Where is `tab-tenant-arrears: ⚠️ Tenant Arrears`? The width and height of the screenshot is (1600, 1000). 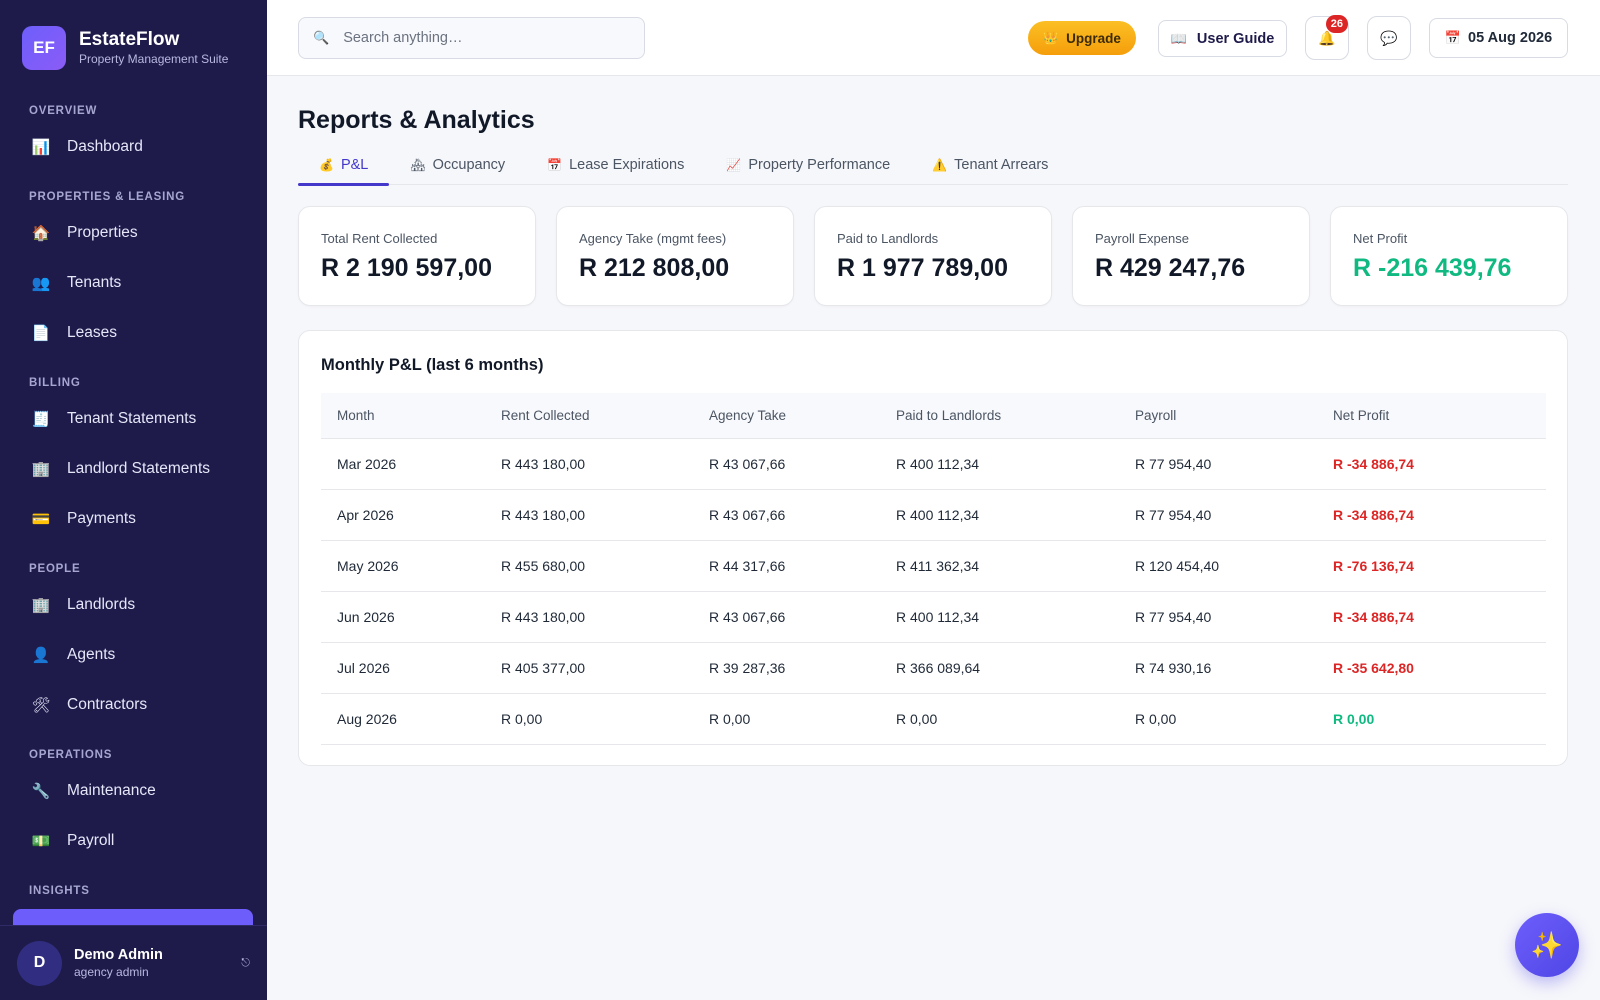 tab-tenant-arrears: ⚠️ Tenant Arrears is located at coordinates (990, 164).